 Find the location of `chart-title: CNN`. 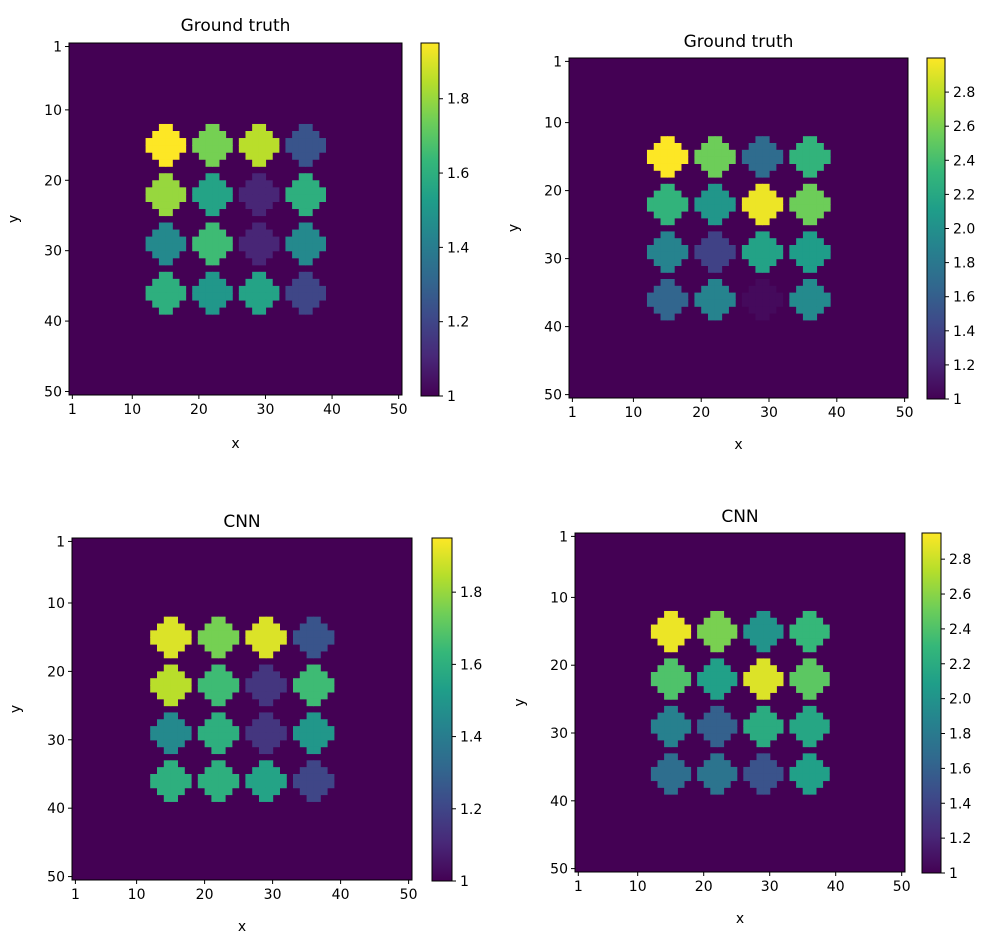

chart-title: CNN is located at coordinates (241, 522).